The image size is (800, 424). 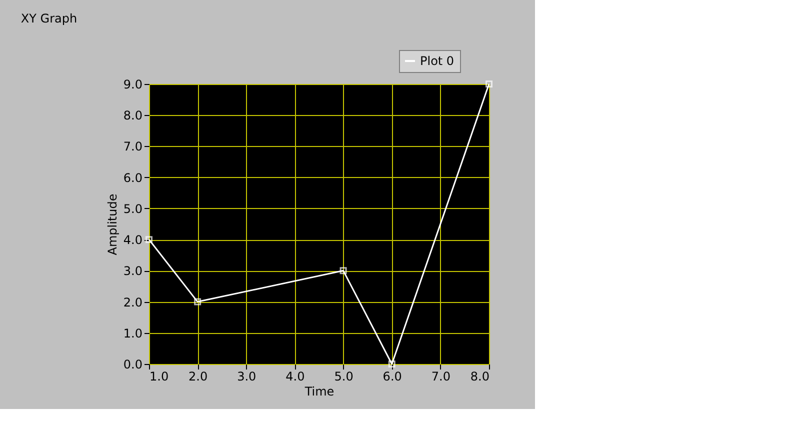 What do you see at coordinates (132, 271) in the screenshot?
I see `y-tick-label: 3.0` at bounding box center [132, 271].